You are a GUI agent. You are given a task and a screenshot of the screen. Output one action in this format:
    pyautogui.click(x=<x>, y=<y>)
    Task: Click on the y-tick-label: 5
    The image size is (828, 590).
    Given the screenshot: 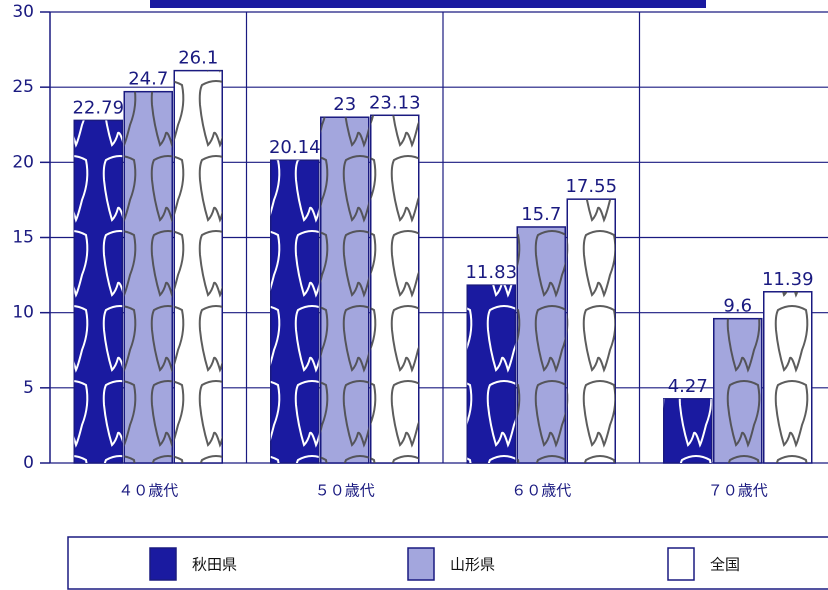 What is the action you would take?
    pyautogui.click(x=28, y=388)
    